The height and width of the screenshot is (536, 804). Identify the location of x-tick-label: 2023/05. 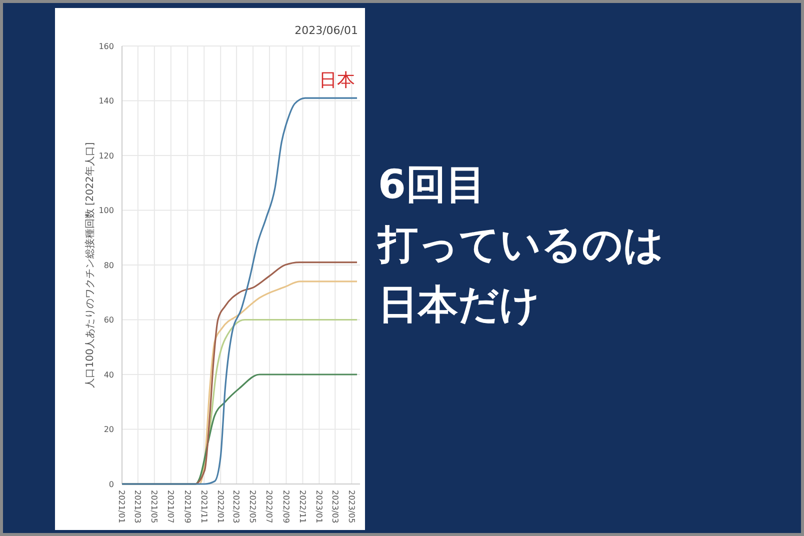
(351, 507).